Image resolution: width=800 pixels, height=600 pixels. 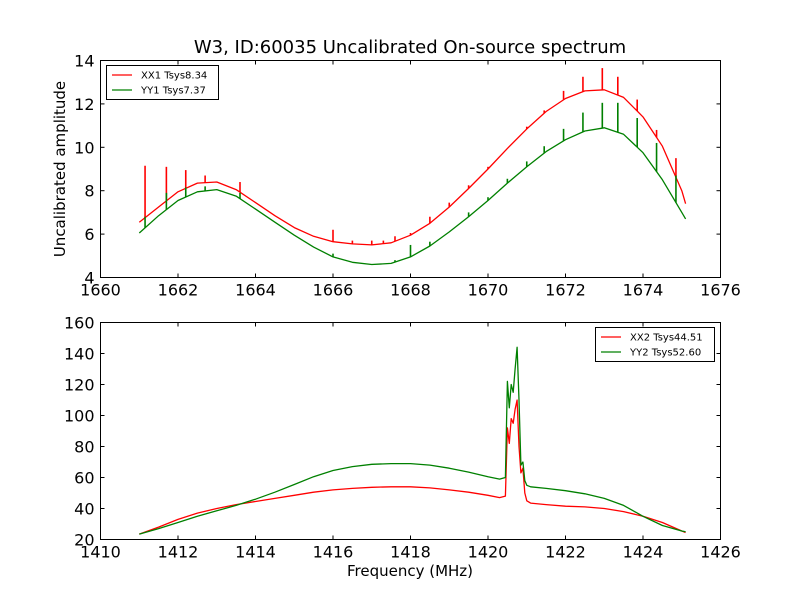 I want to click on bottom-xtick-label: 1424, so click(x=643, y=552).